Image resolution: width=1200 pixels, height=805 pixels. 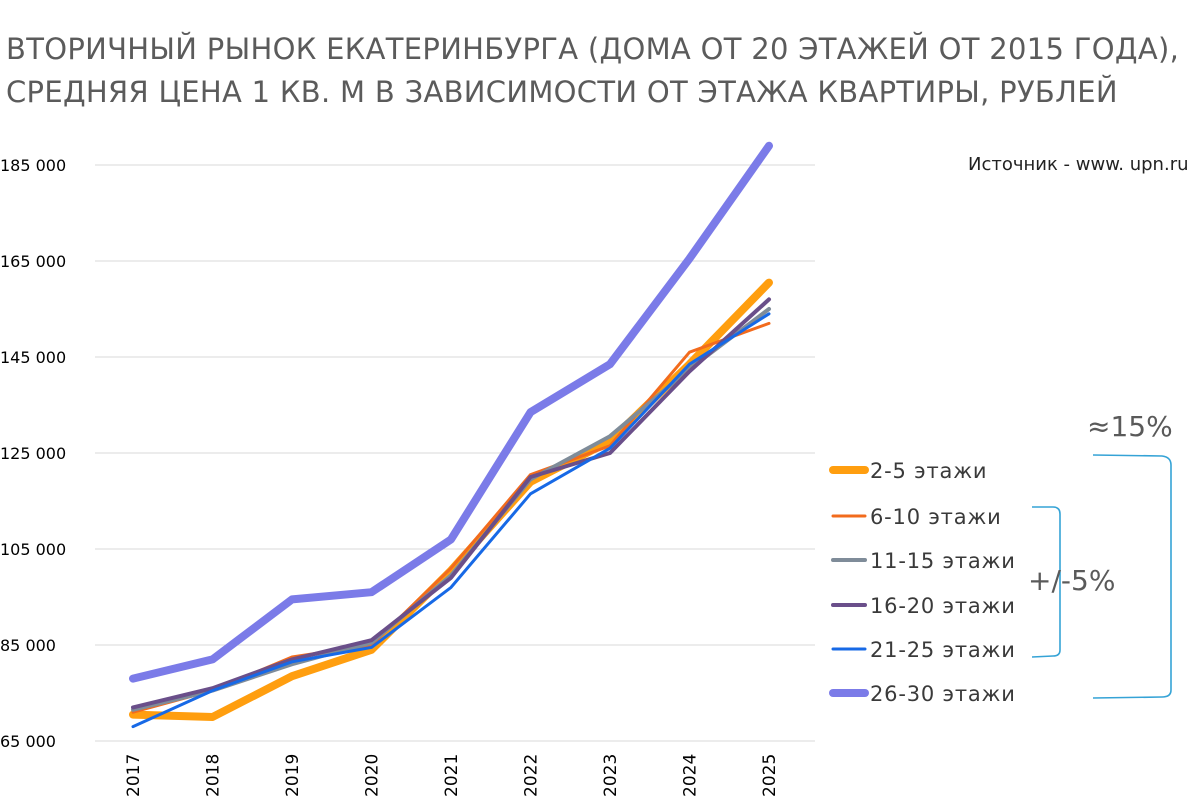 I want to click on x-tick-label-2: 2019, so click(x=293, y=775).